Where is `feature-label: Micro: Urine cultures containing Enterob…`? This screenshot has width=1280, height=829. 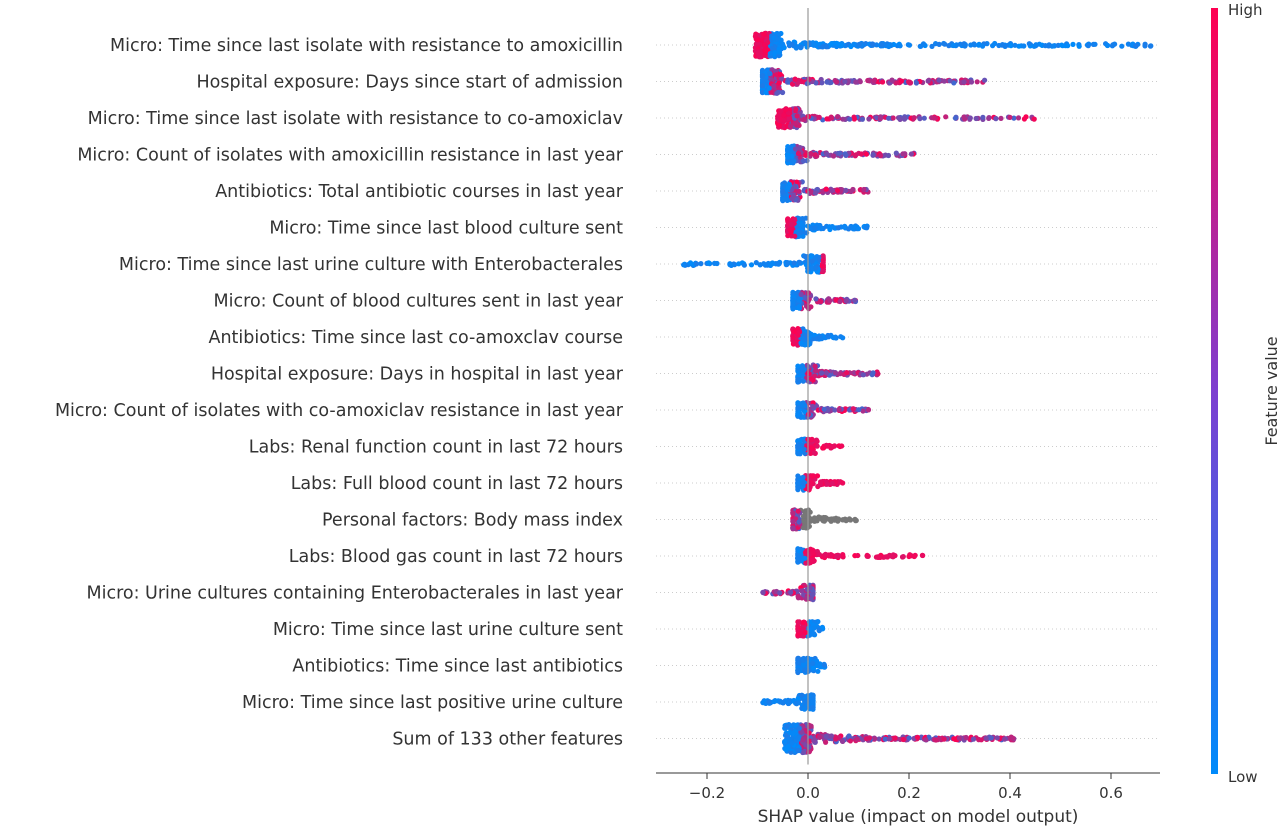 feature-label: Micro: Urine cultures containing Enterob… is located at coordinates (354, 594).